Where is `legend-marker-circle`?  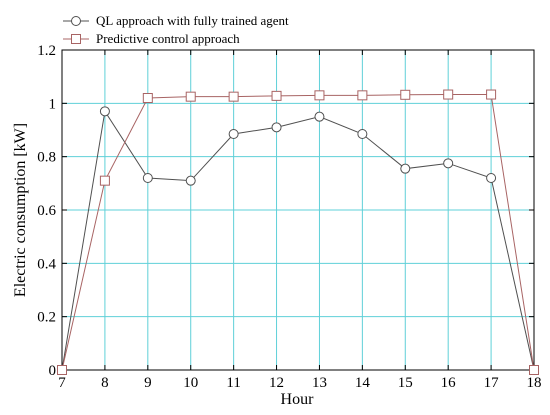
legend-marker-circle is located at coordinates (76, 21).